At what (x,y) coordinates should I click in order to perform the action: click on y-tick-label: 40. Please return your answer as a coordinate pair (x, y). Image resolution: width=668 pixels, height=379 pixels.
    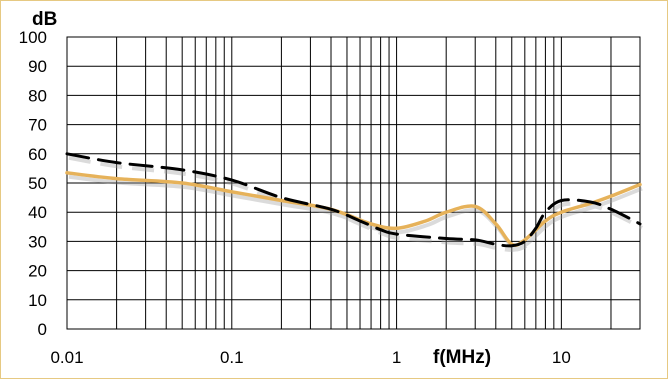
    Looking at the image, I should click on (37, 212).